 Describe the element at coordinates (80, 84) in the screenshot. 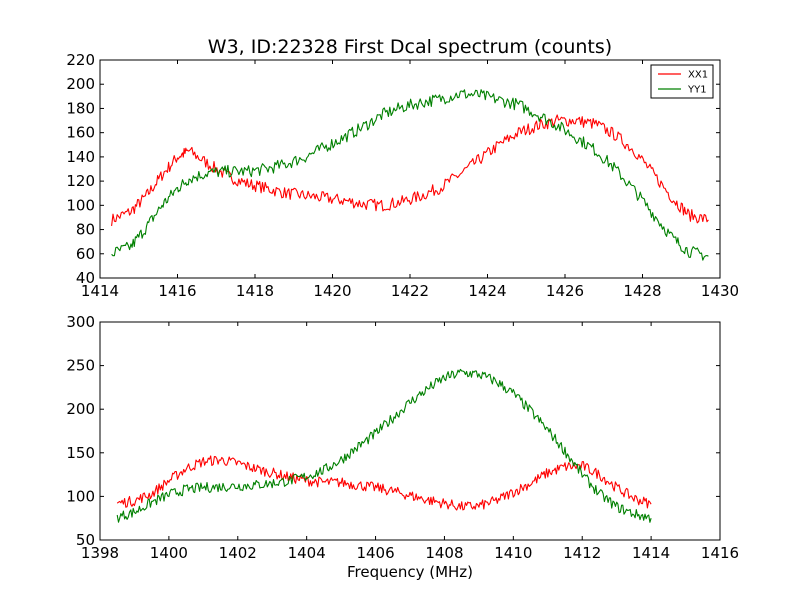

I see `top-y-tick-label: 200` at that location.